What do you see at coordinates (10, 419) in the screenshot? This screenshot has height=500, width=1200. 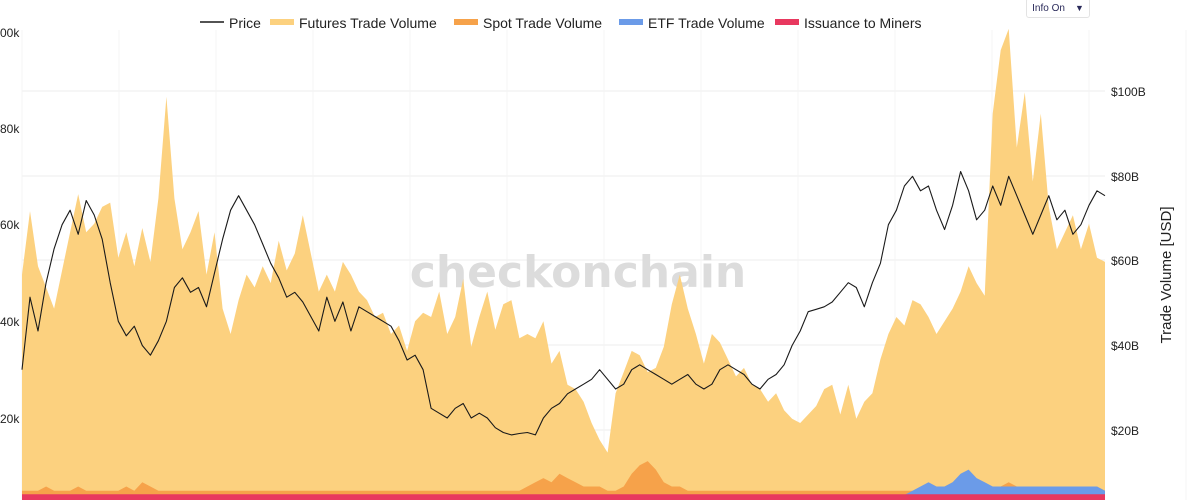 I see `y-left-tick-label: 20k` at bounding box center [10, 419].